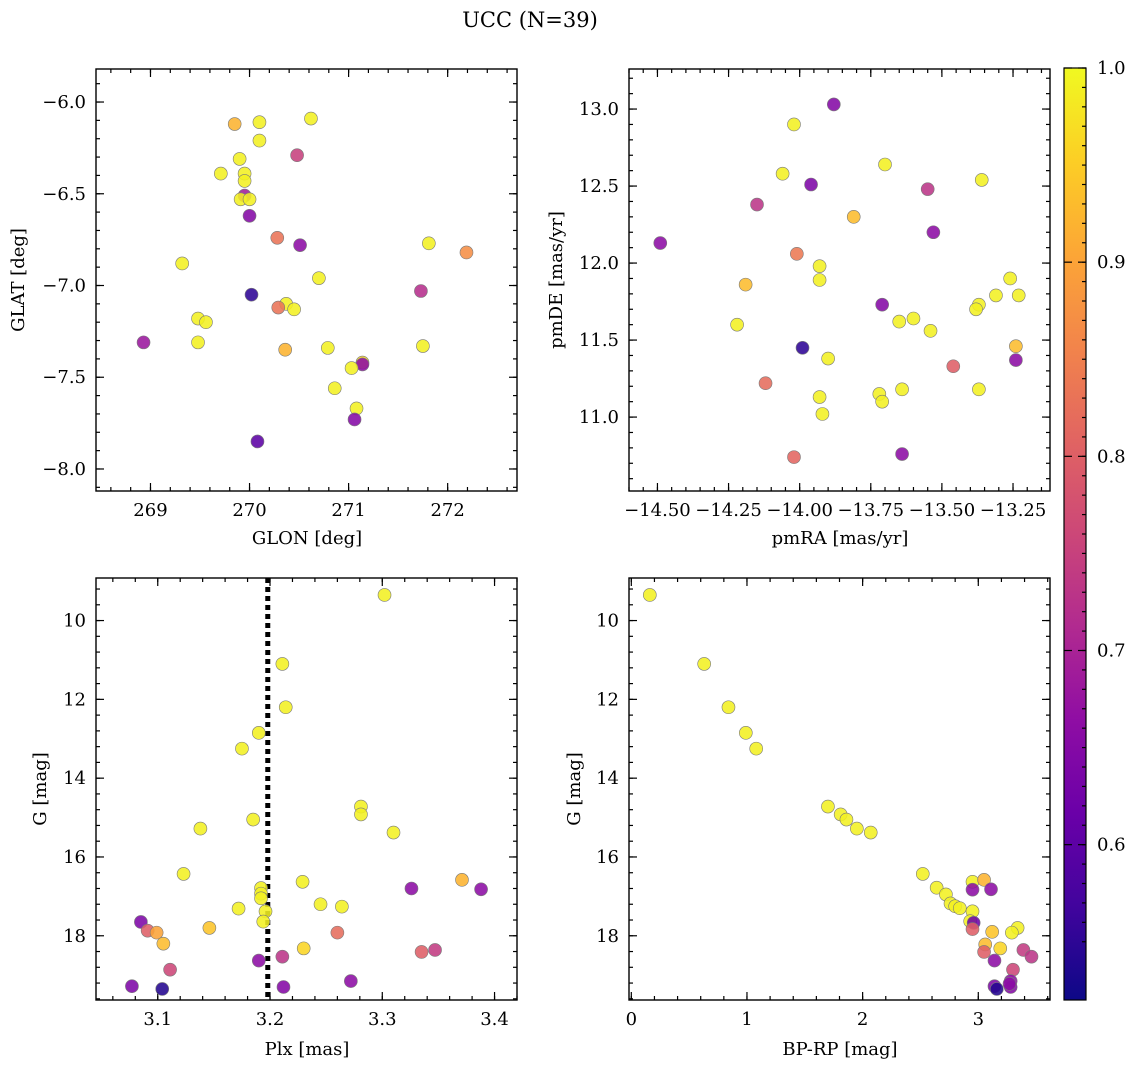 Image resolution: width=1136 pixels, height=1072 pixels. What do you see at coordinates (862, 1019) in the screenshot?
I see `x-tick-label: 2` at bounding box center [862, 1019].